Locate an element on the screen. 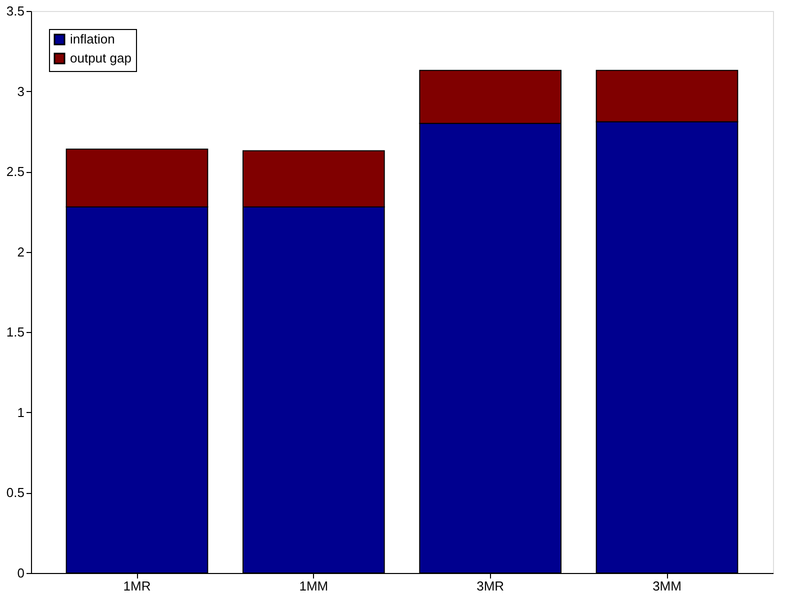 The height and width of the screenshot is (613, 812). y-tick-label: 3.5 is located at coordinates (15, 11).